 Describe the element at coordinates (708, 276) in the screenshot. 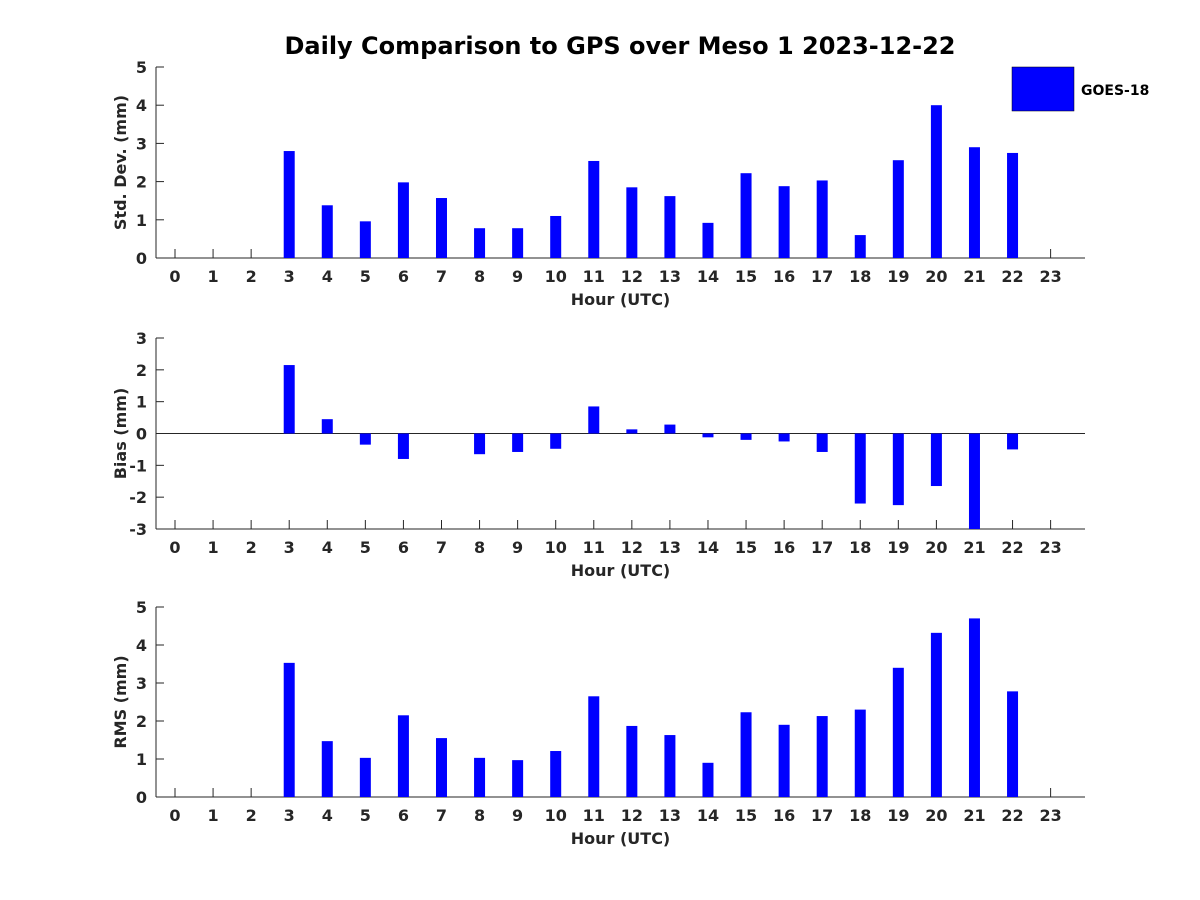

I see `x-tick-label: 14` at that location.